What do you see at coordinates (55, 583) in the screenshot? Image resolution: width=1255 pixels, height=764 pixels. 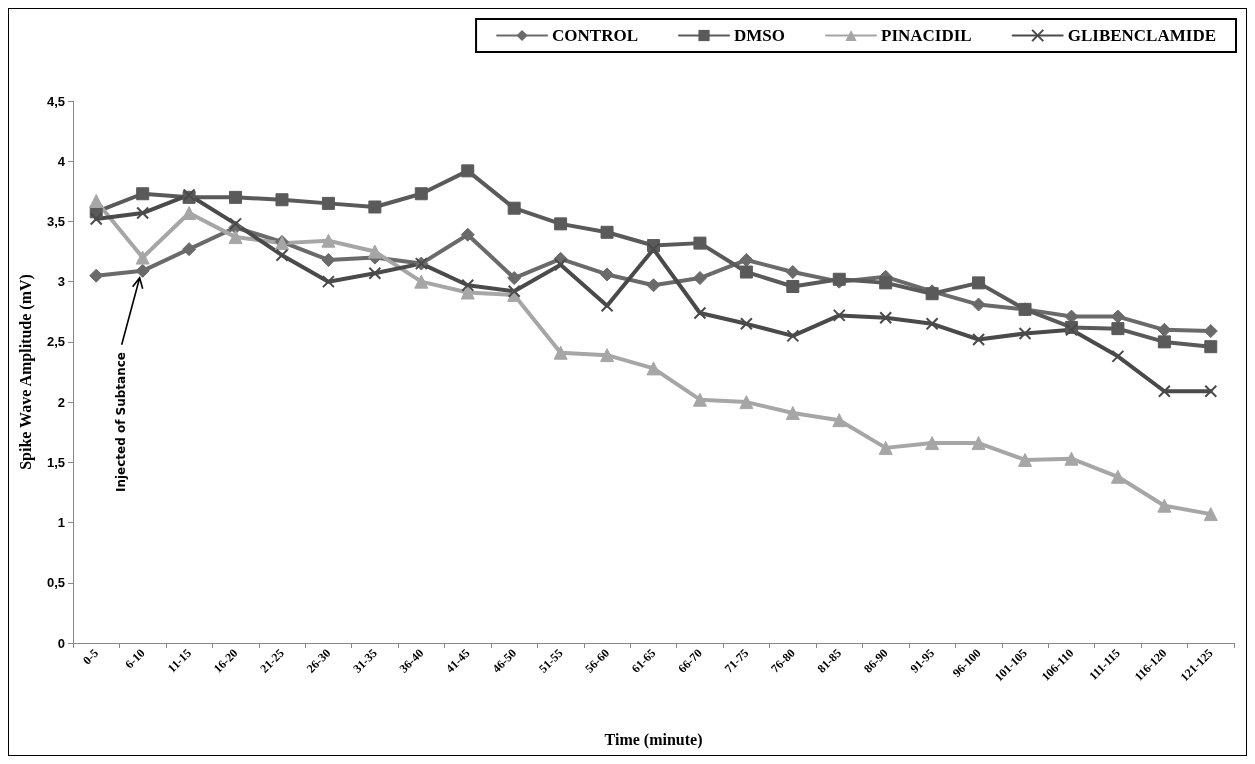 I see `y-tick-label: 0,5` at bounding box center [55, 583].